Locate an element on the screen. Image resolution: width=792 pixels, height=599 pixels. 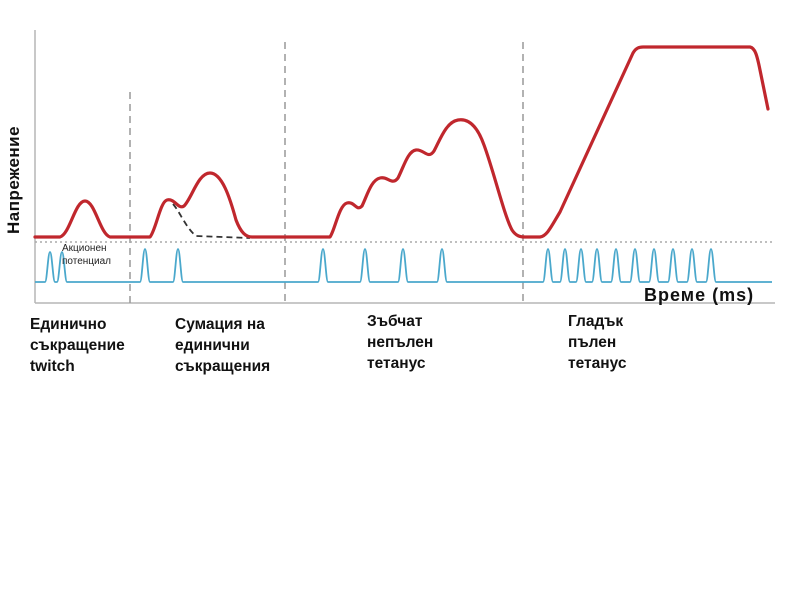
section-label-summation: Сумация на единични съкращения is located at coordinates (222, 345).